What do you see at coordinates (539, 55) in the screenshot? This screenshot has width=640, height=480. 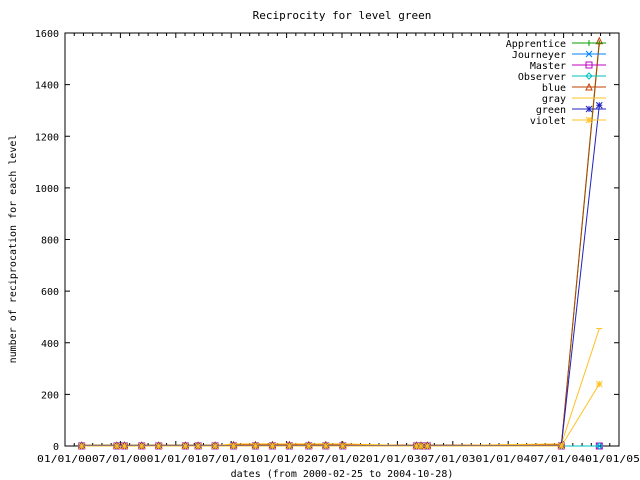 I see `legend-label: Journeyer` at bounding box center [539, 55].